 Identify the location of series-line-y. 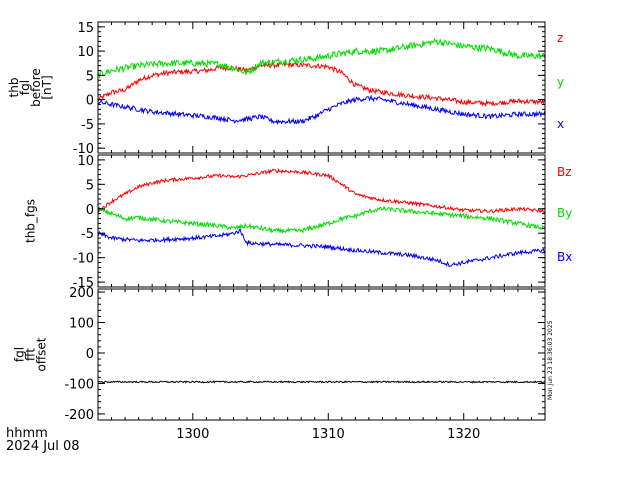
(321, 58).